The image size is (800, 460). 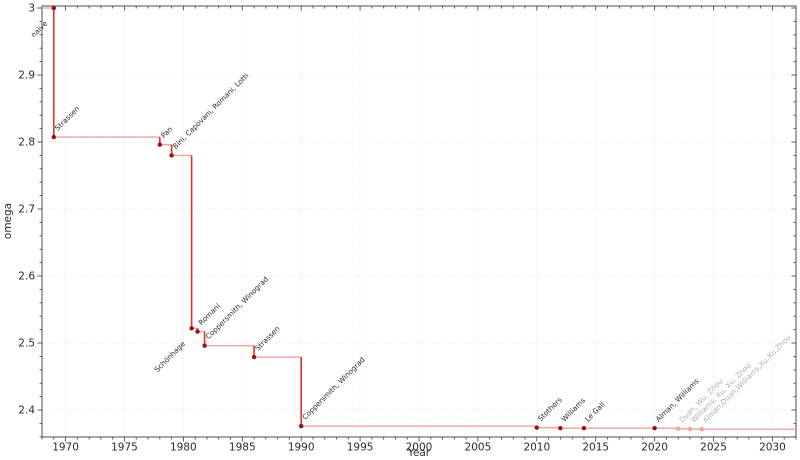 What do you see at coordinates (26, 209) in the screenshot?
I see `y-tick-label: 2.7` at bounding box center [26, 209].